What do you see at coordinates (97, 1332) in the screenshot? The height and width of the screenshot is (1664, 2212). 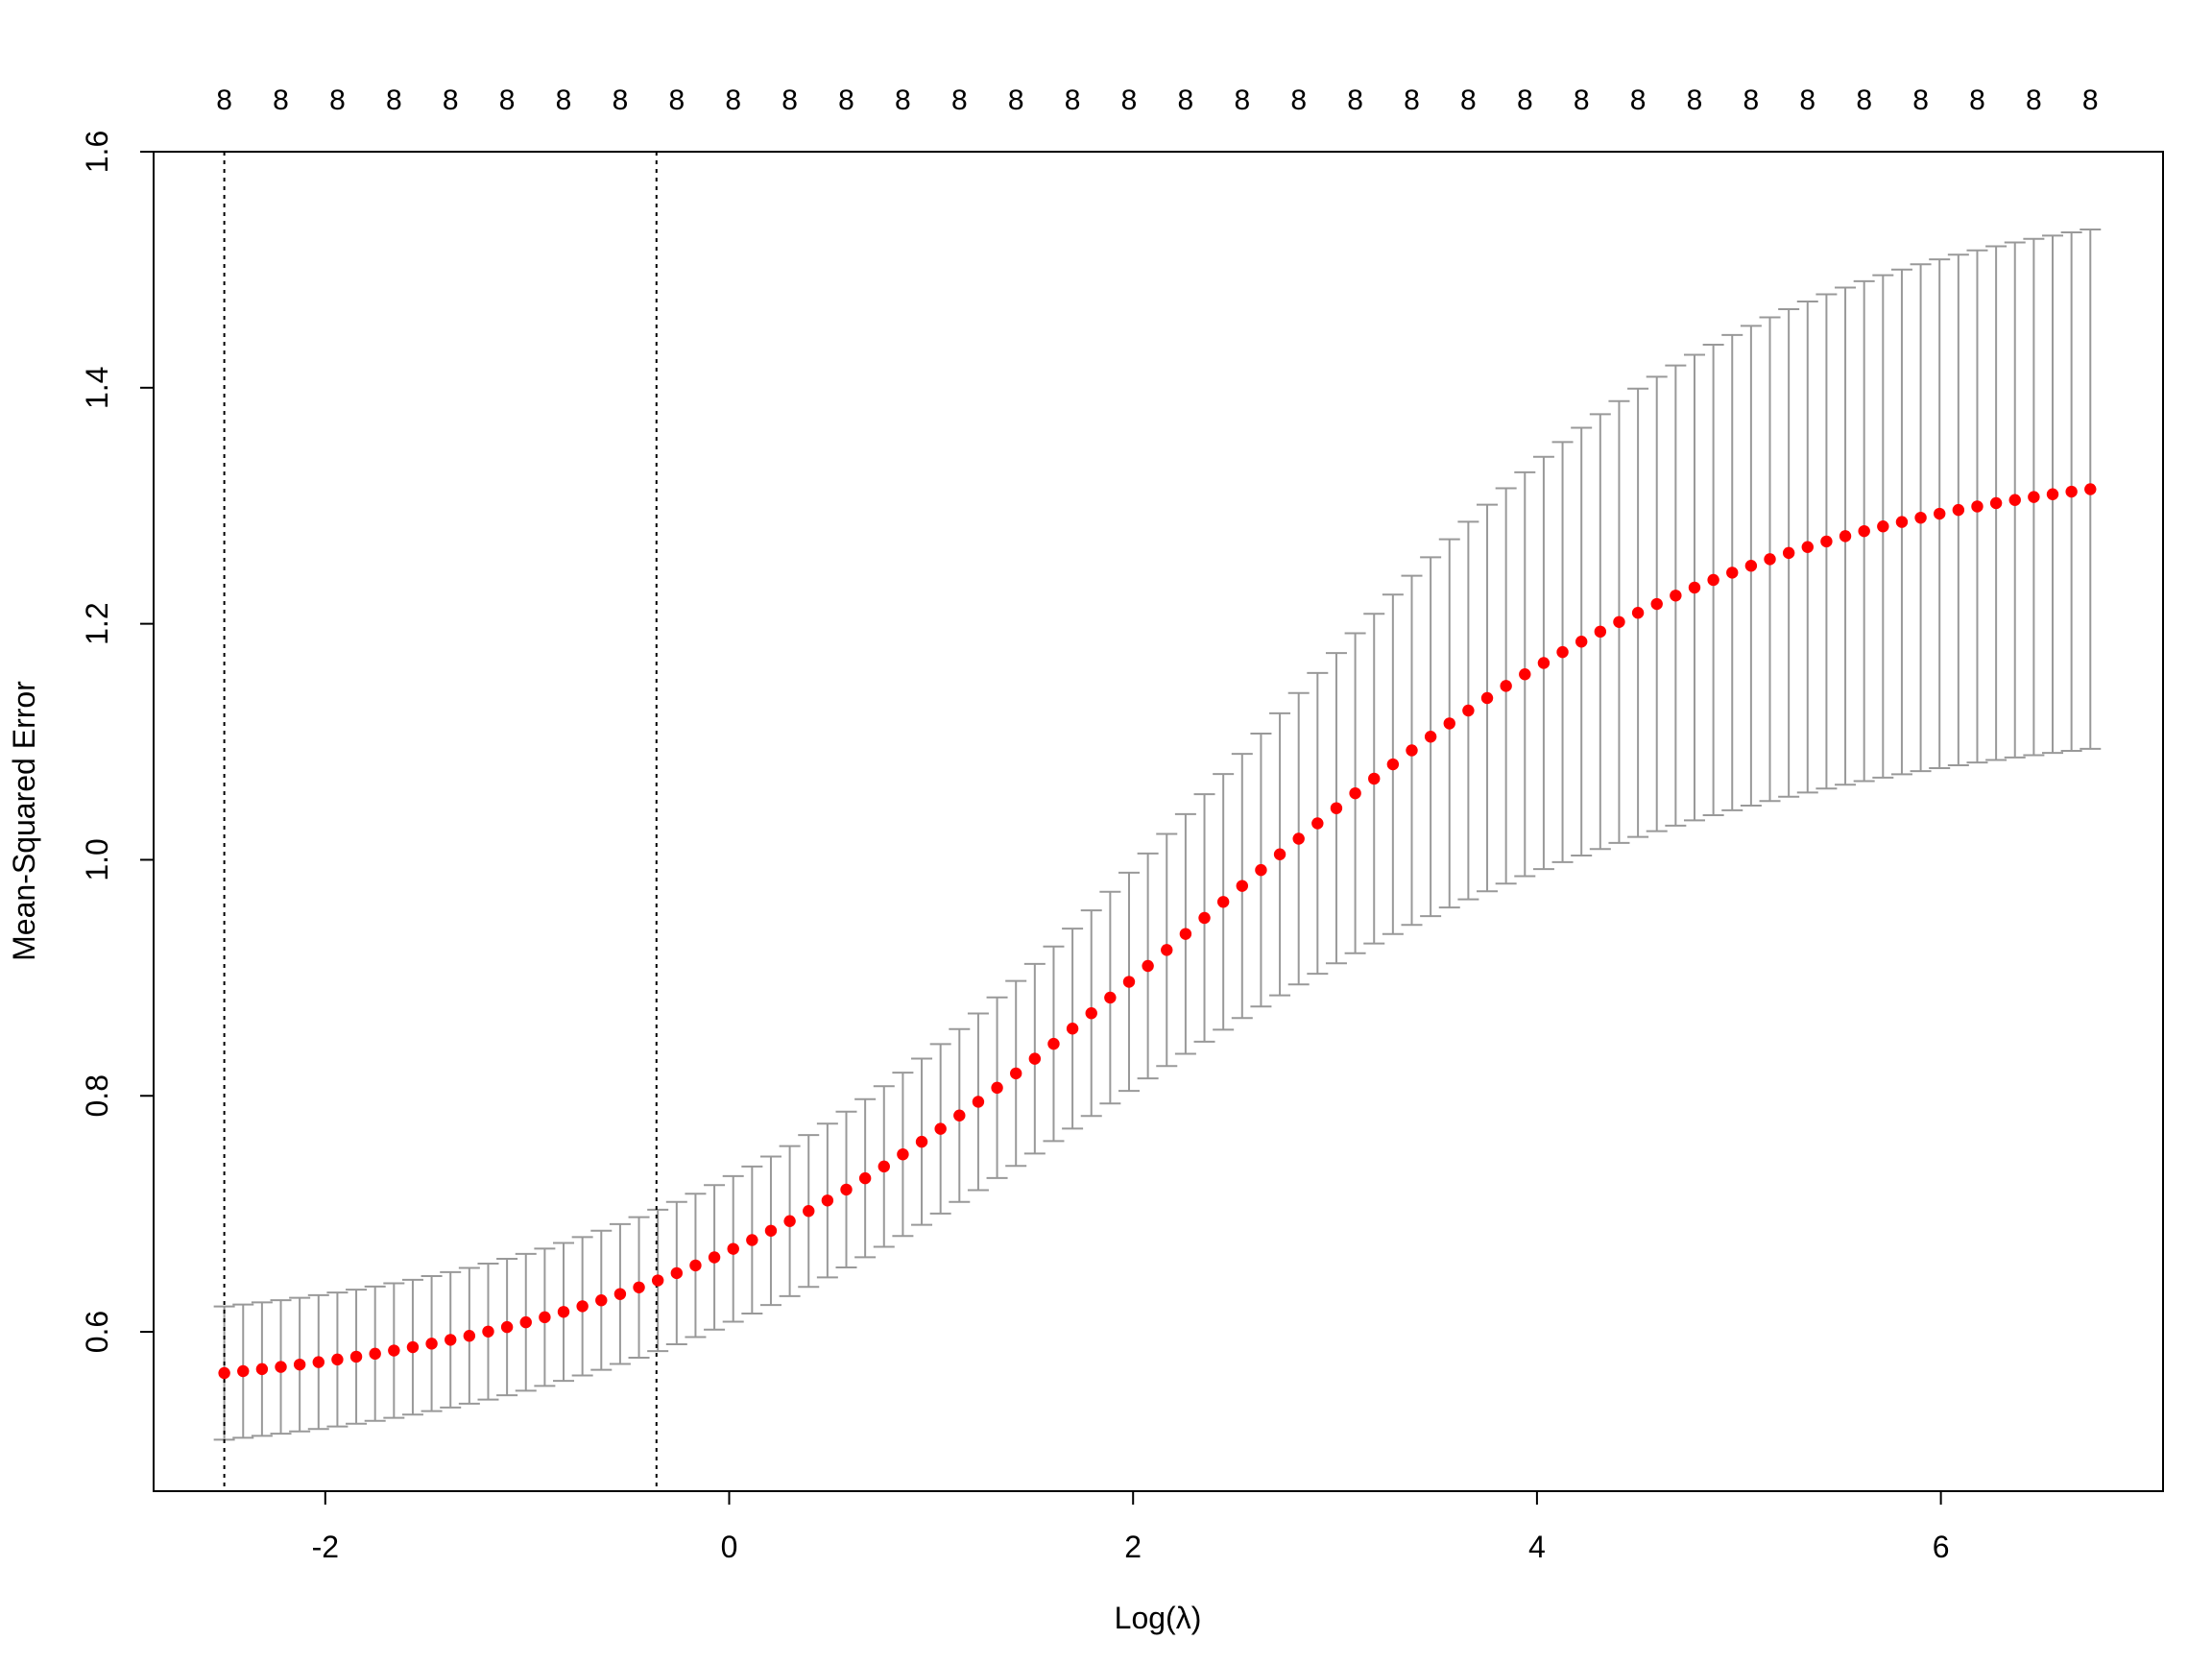 I see `y-tick-label: 0.6` at bounding box center [97, 1332].